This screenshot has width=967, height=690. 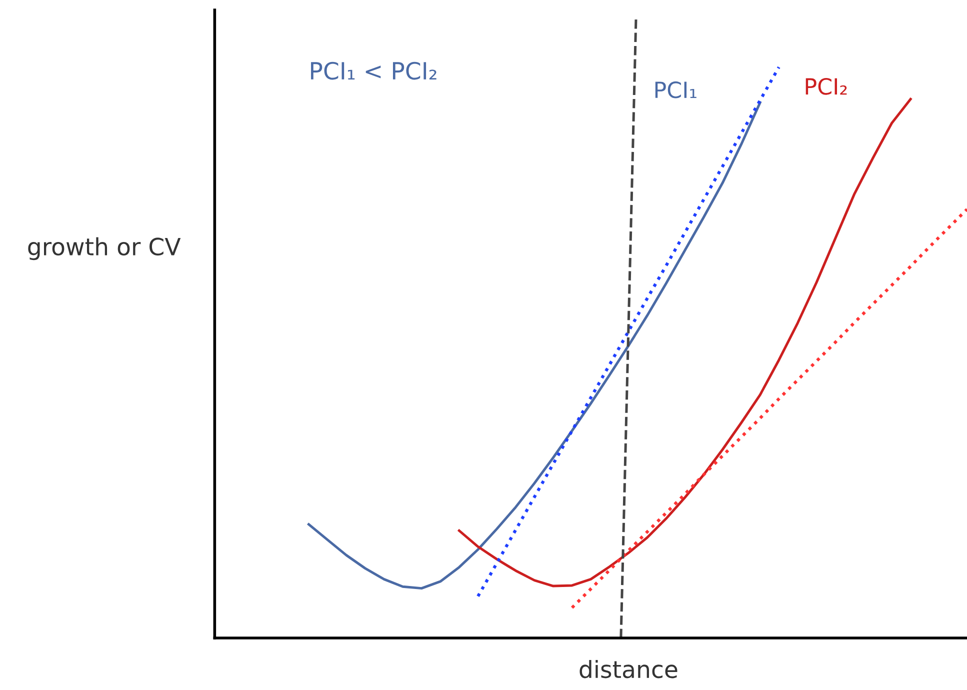 I want to click on annotation: PCI₁ < PCI₂, so click(x=373, y=71).